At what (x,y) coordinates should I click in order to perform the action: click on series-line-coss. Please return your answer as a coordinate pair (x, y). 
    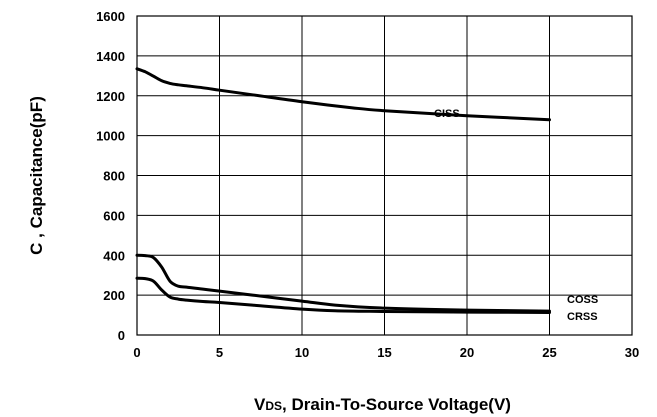
    Looking at the image, I should click on (343, 283).